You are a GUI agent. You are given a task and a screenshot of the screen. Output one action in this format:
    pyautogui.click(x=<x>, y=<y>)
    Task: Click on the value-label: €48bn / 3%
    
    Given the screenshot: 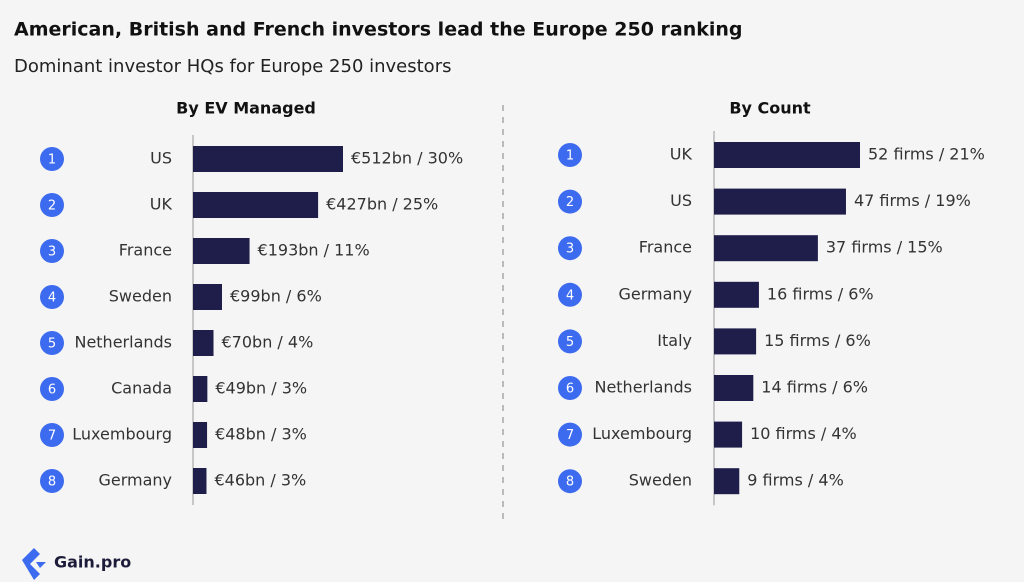 What is the action you would take?
    pyautogui.click(x=261, y=434)
    